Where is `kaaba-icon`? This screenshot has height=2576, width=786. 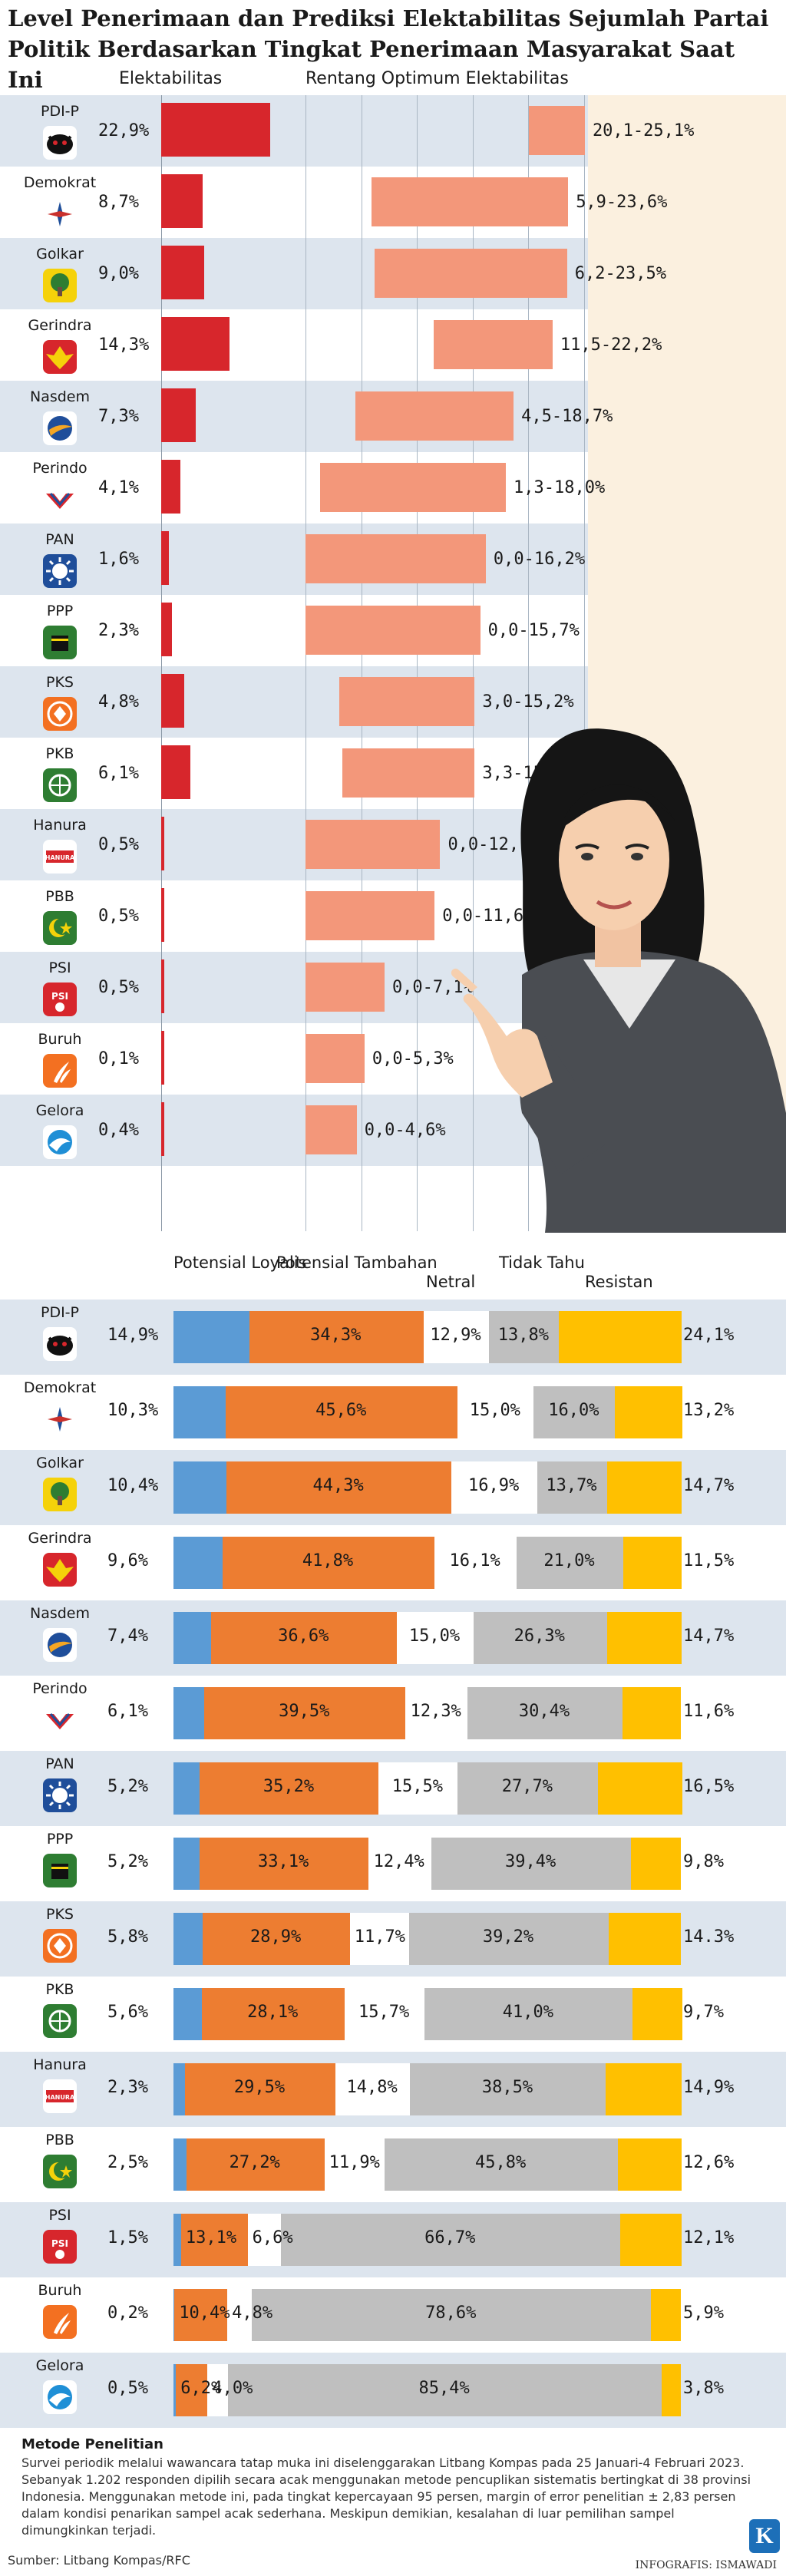 kaaba-icon is located at coordinates (60, 642).